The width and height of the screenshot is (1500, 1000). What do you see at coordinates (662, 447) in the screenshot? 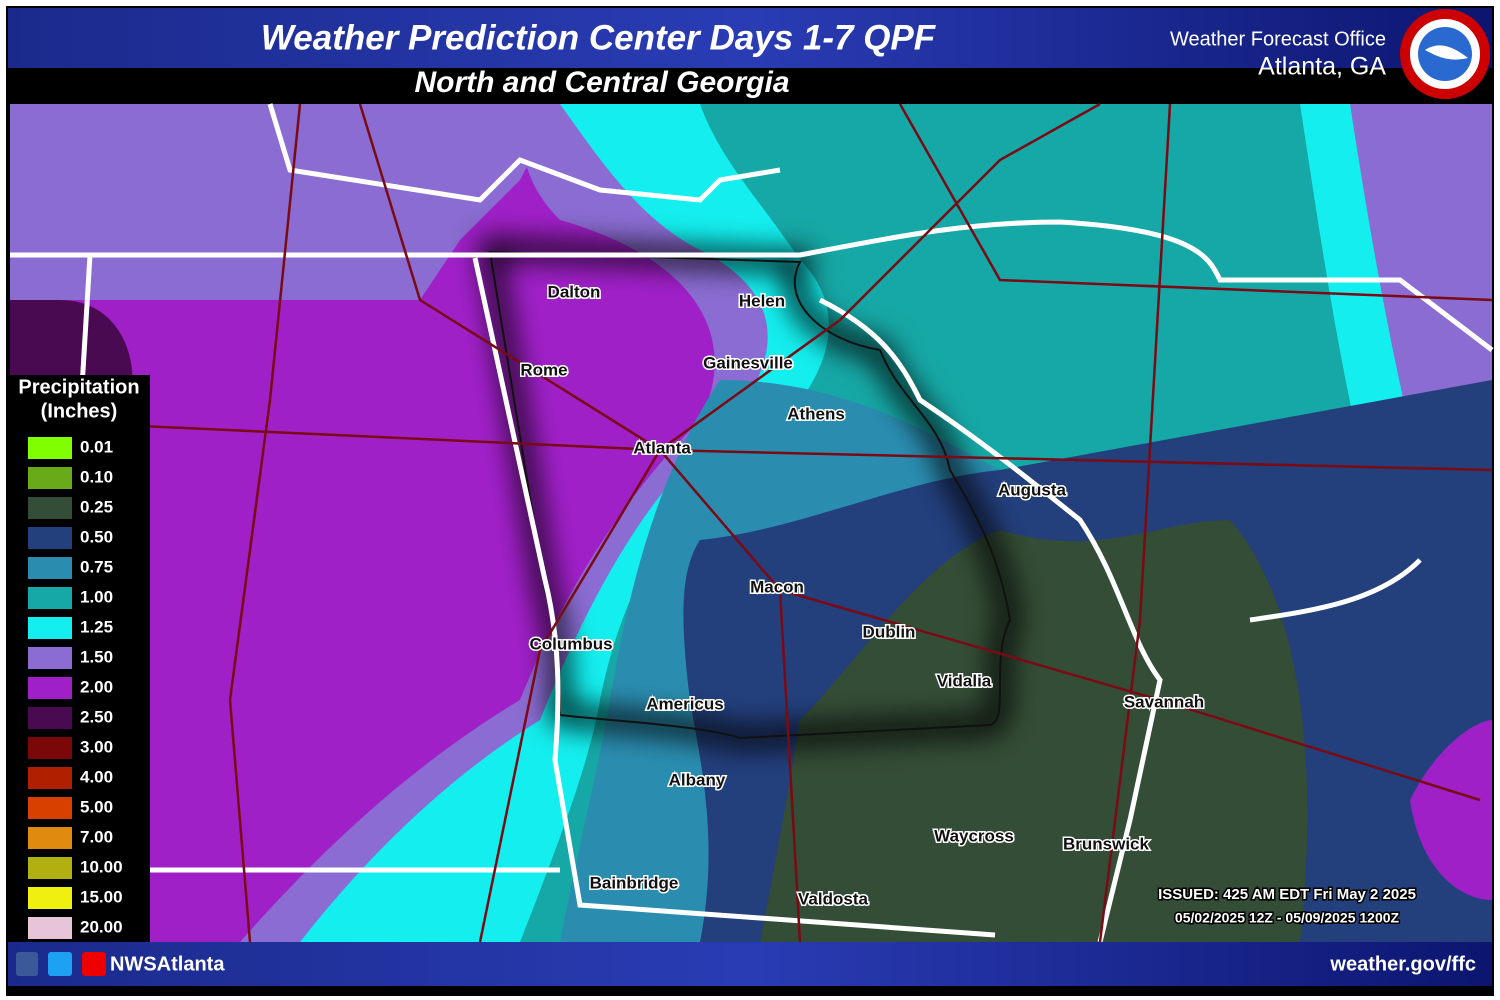
I see `city-label: Atlanta` at bounding box center [662, 447].